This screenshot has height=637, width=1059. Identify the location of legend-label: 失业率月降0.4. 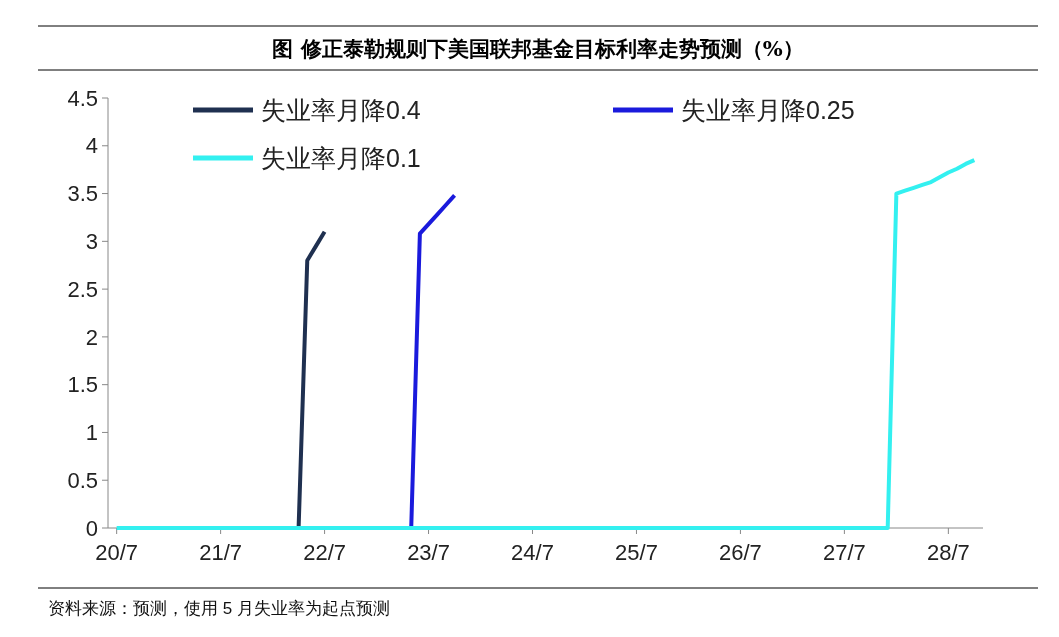
(341, 109).